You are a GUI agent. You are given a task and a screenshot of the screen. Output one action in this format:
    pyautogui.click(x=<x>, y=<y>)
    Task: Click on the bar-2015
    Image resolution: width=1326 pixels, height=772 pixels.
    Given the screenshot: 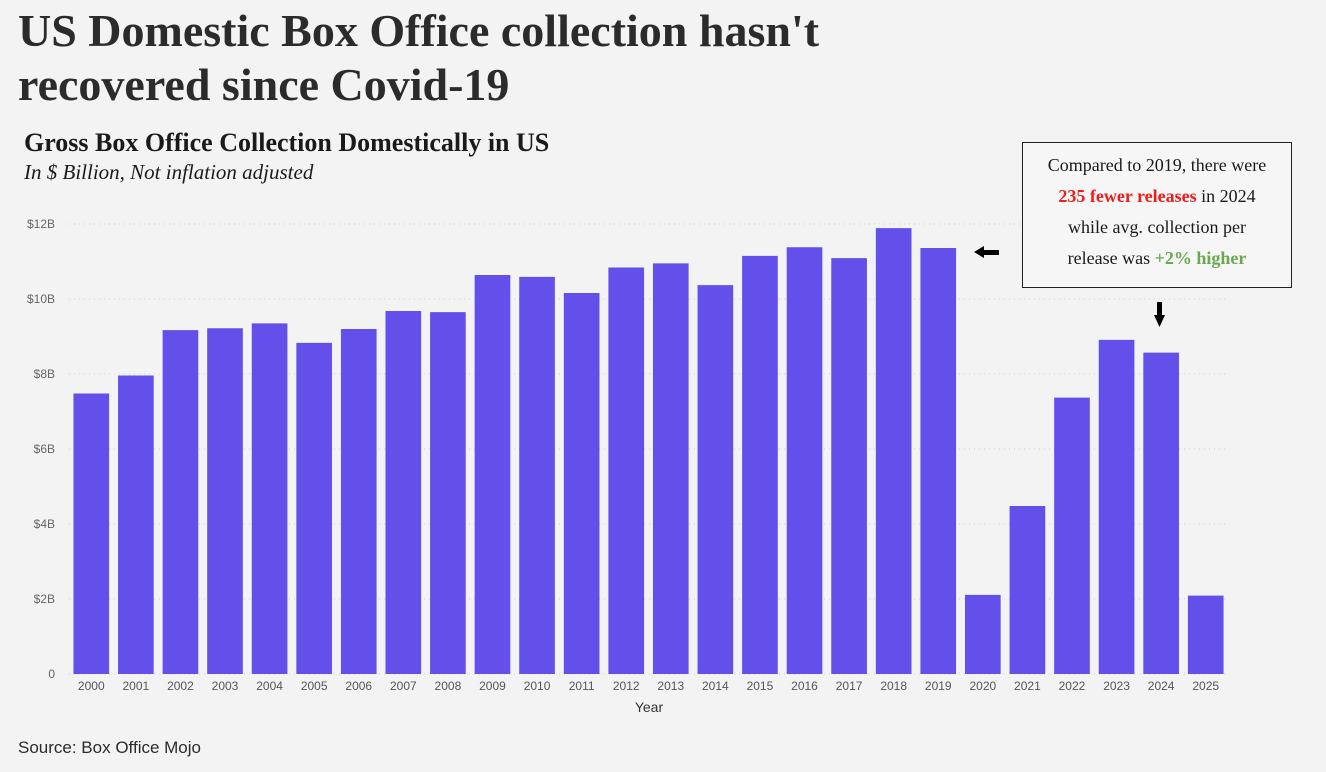 What is the action you would take?
    pyautogui.click(x=760, y=464)
    